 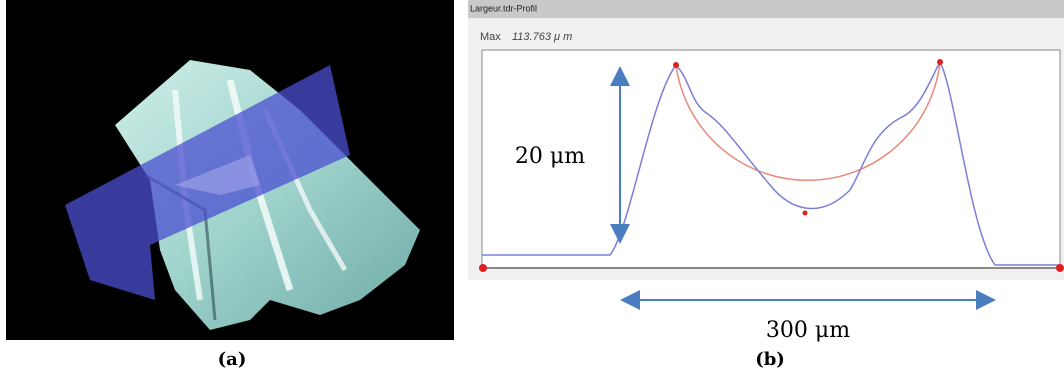 What do you see at coordinates (550, 156) in the screenshot?
I see `height-annotation: 20 μm` at bounding box center [550, 156].